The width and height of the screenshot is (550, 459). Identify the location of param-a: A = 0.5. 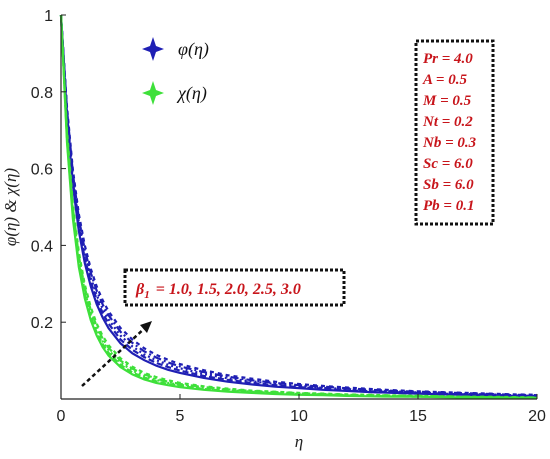
(444, 80).